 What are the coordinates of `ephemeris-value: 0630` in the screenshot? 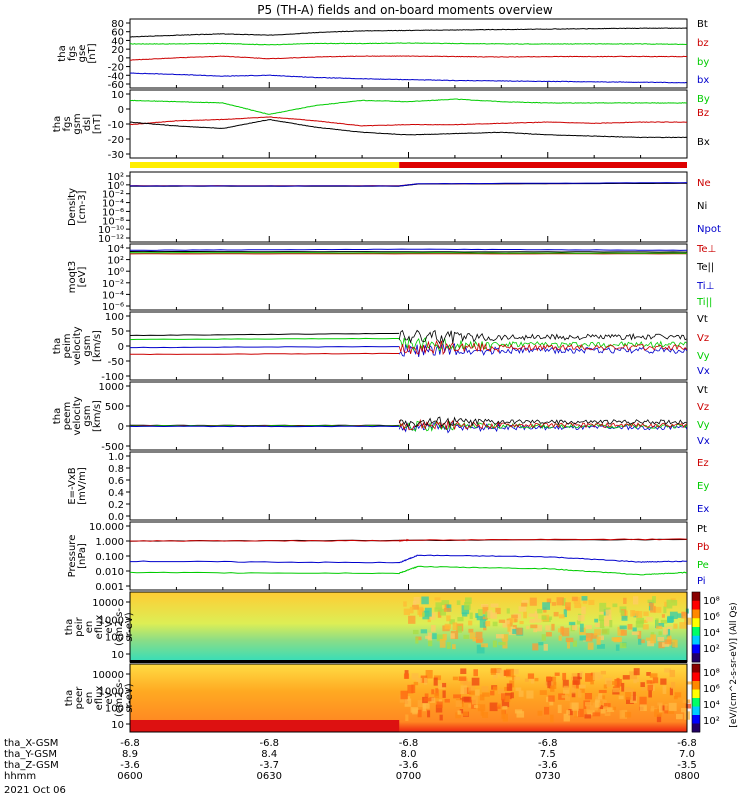 It's located at (269, 776).